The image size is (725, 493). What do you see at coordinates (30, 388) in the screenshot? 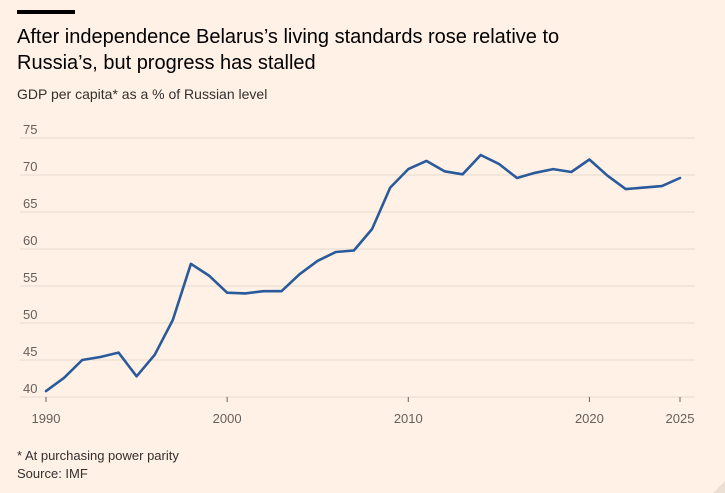
I see `y-tick-label: 40` at bounding box center [30, 388].